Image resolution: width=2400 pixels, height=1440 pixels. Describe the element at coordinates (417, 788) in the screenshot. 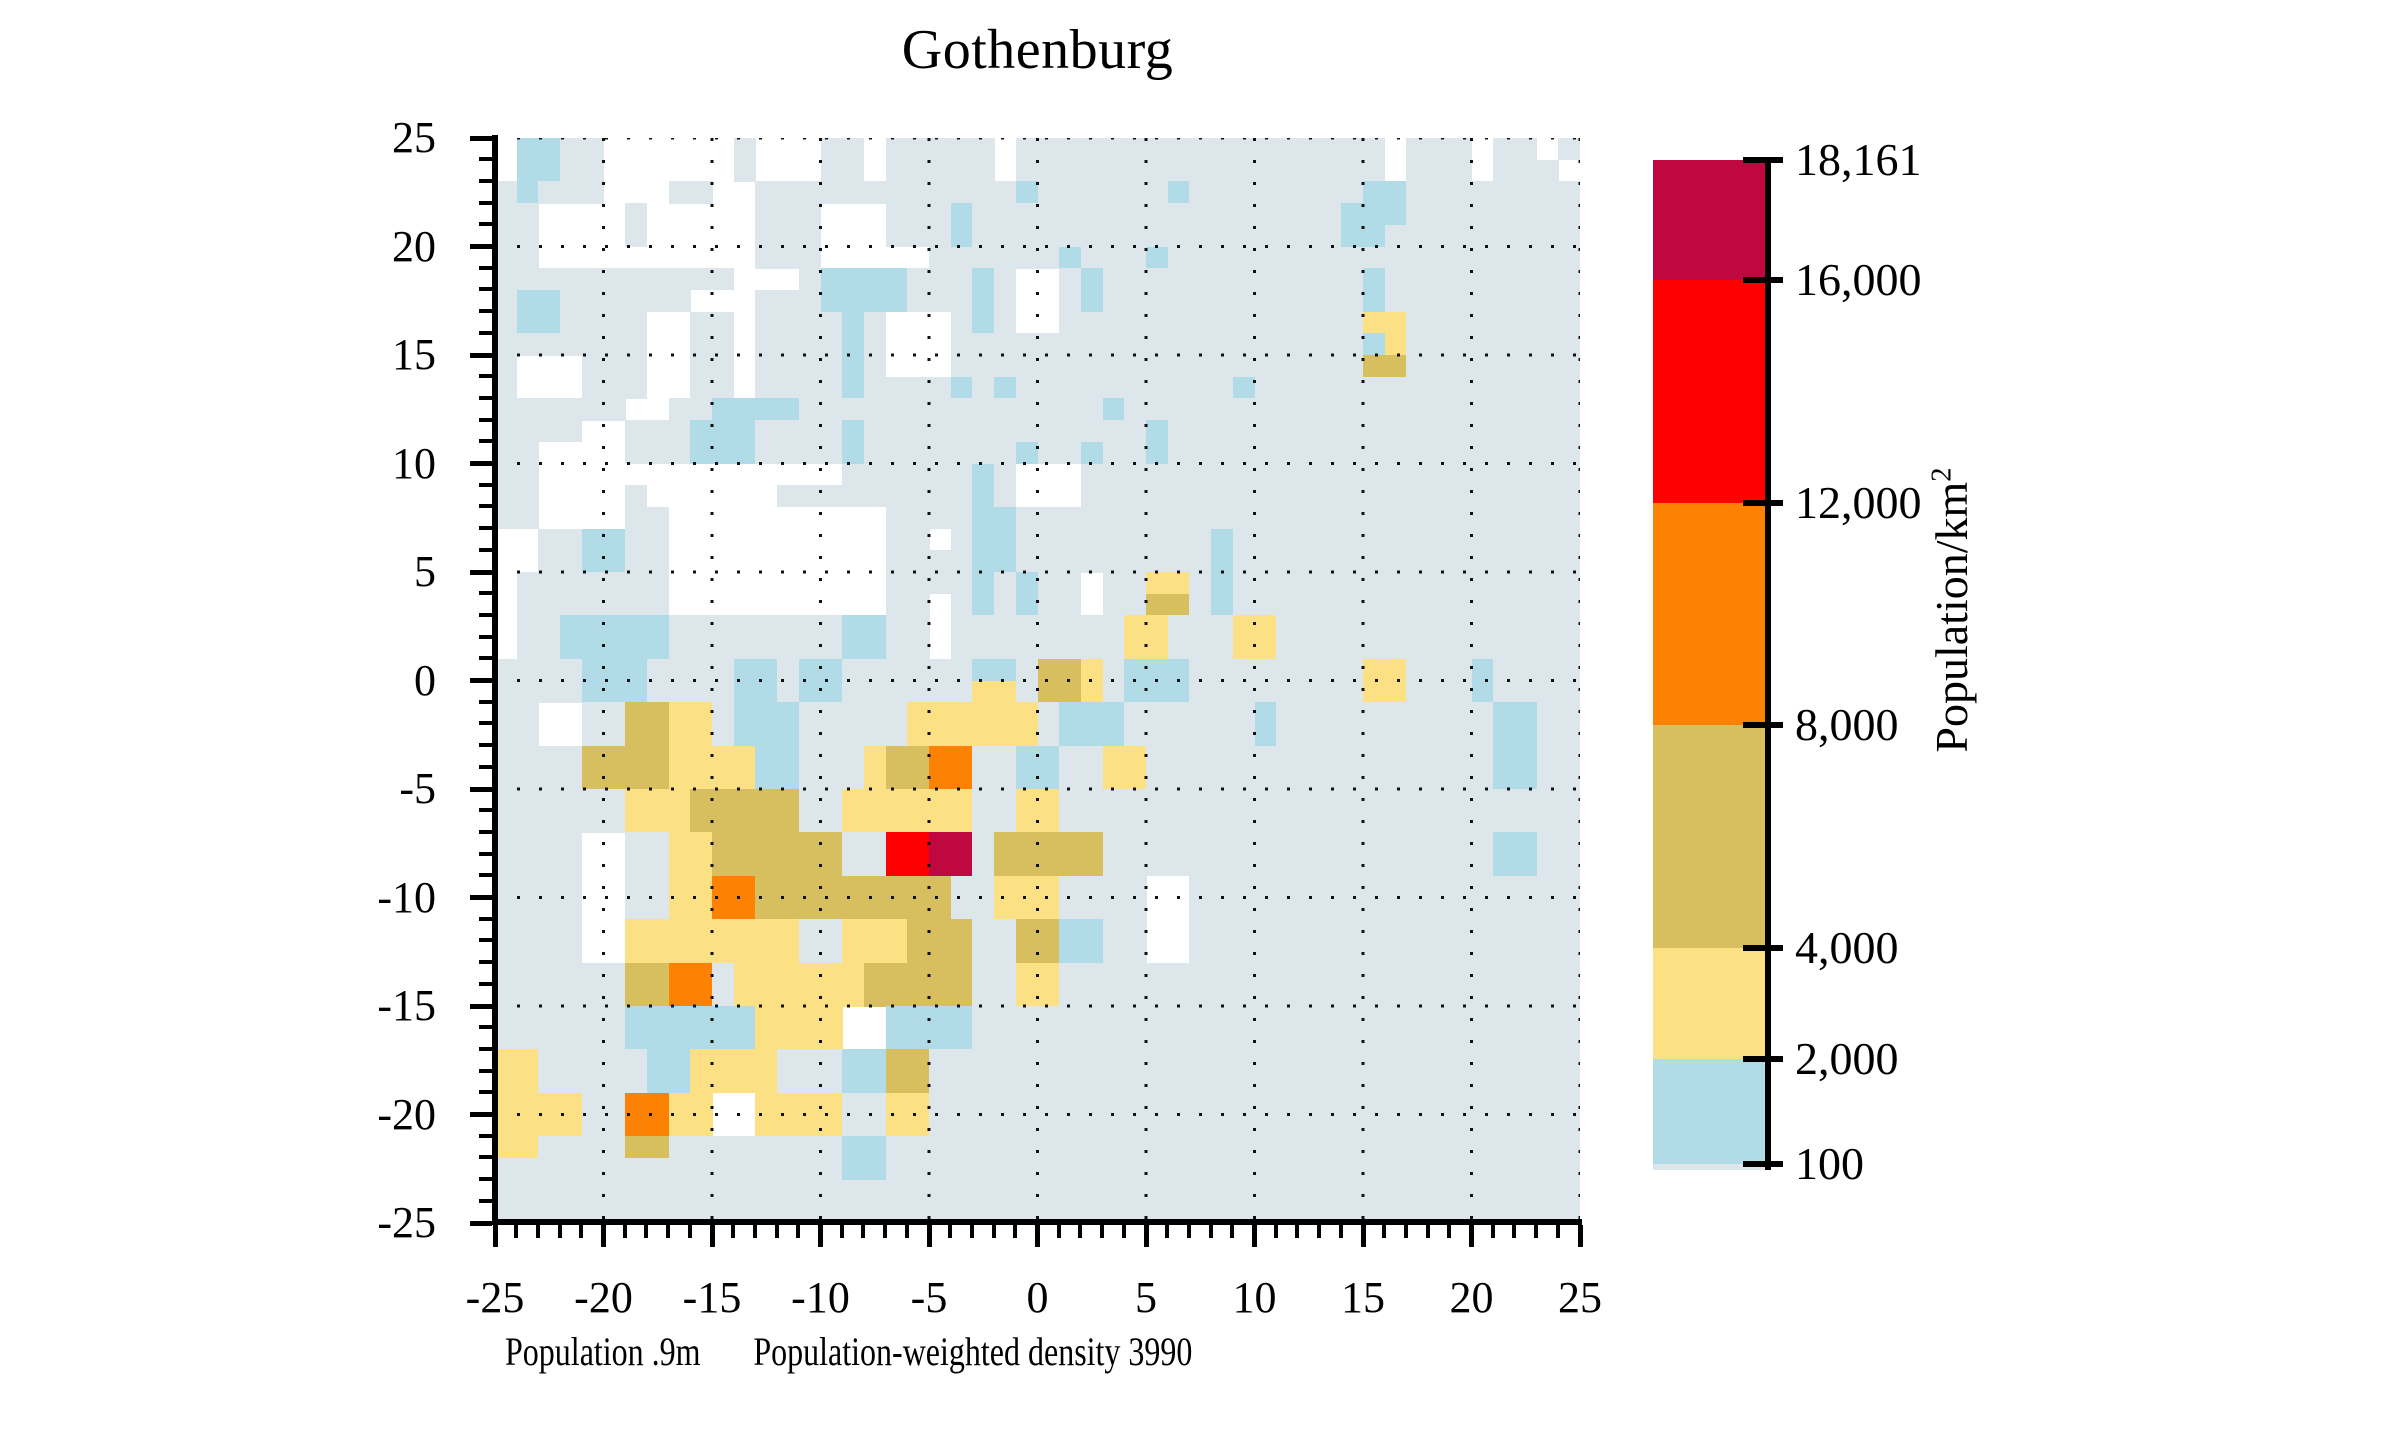

I see `y-tick-label: -5` at that location.